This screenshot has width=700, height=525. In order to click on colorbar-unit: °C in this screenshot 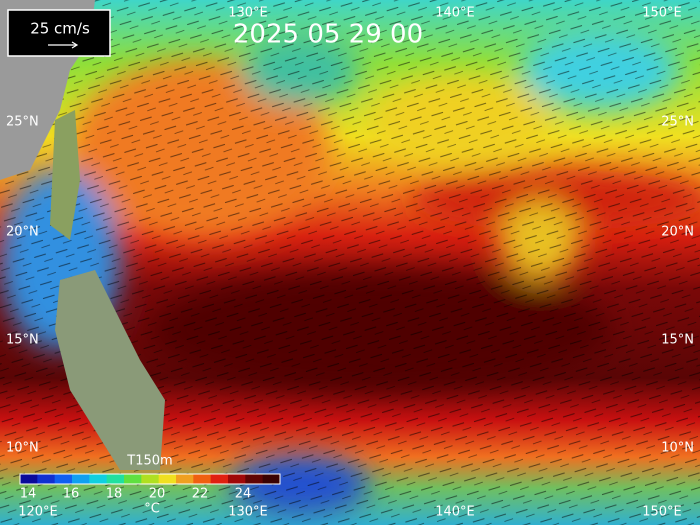, I will do `click(152, 509)`.